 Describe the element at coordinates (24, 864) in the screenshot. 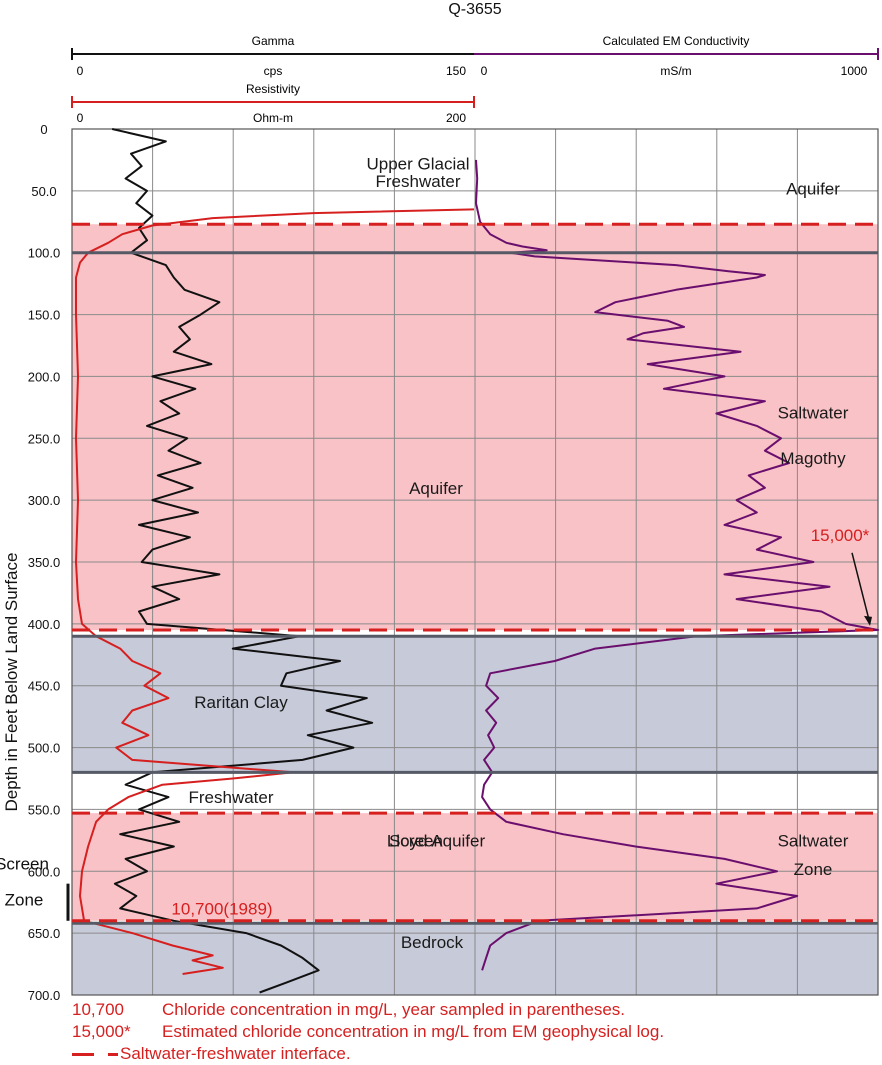

I see `screen-zone-label-1: Screen` at that location.